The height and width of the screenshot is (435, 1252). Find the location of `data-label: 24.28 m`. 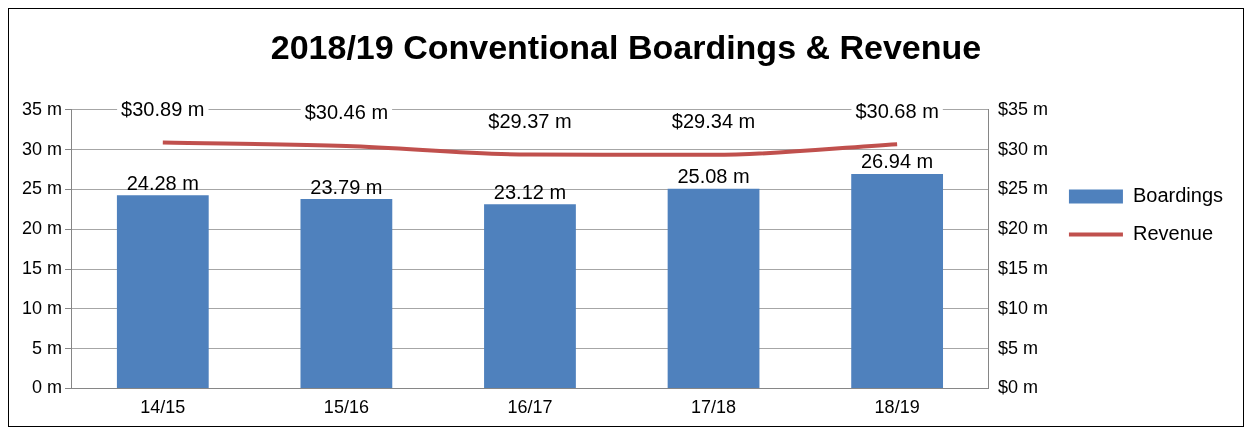

data-label: 24.28 m is located at coordinates (162, 182).